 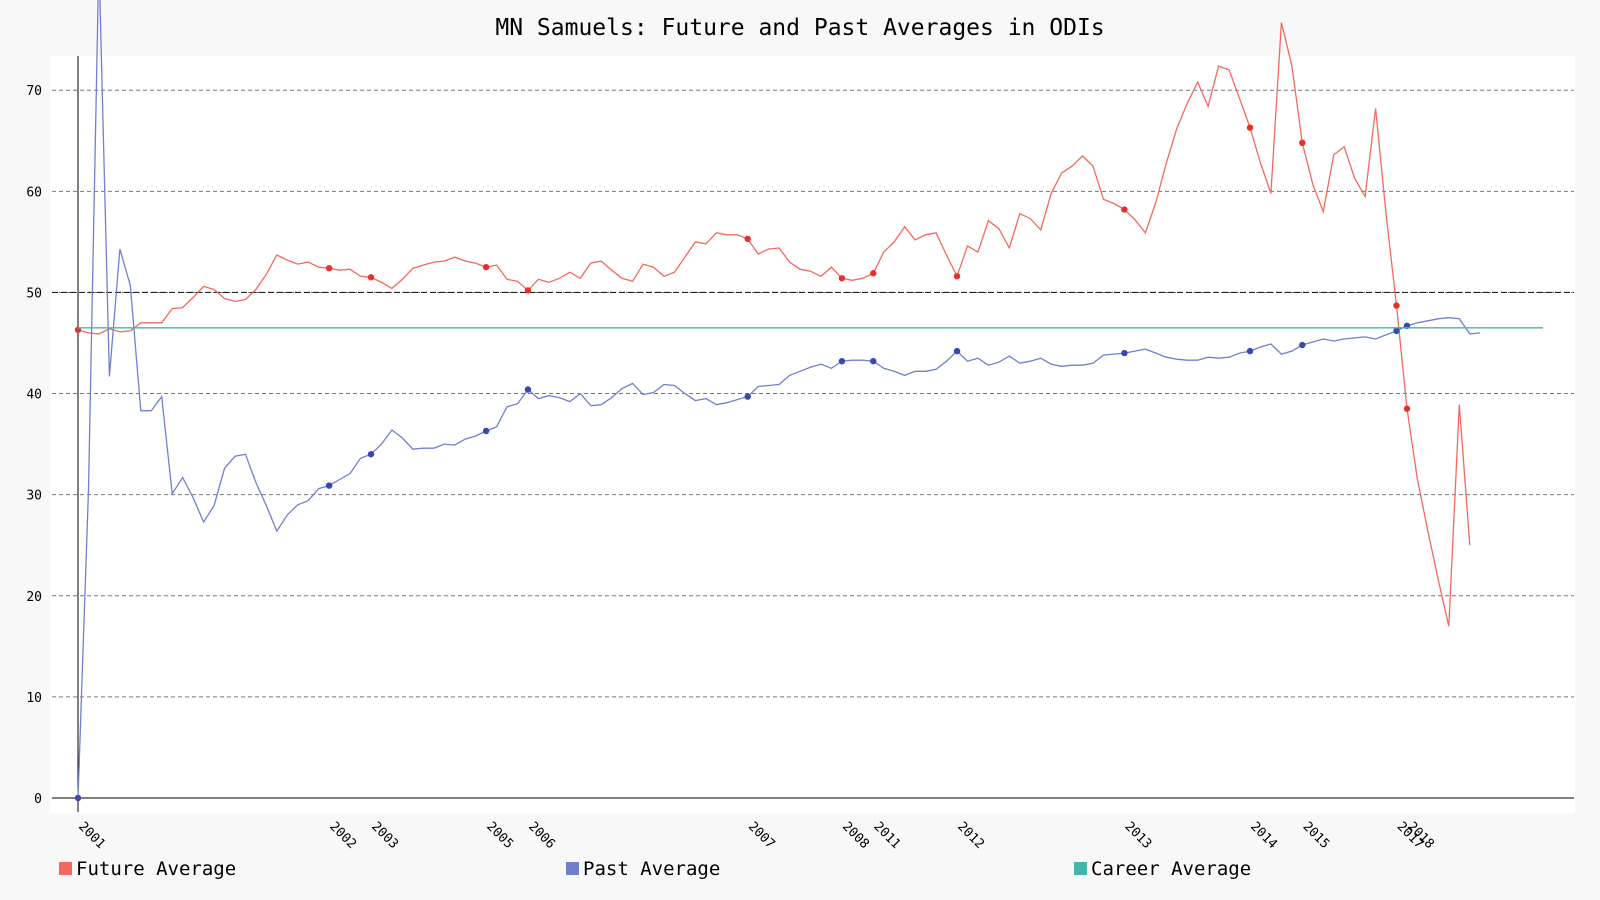 What do you see at coordinates (1315, 835) in the screenshot?
I see `x-tick-label-2015: 2015` at bounding box center [1315, 835].